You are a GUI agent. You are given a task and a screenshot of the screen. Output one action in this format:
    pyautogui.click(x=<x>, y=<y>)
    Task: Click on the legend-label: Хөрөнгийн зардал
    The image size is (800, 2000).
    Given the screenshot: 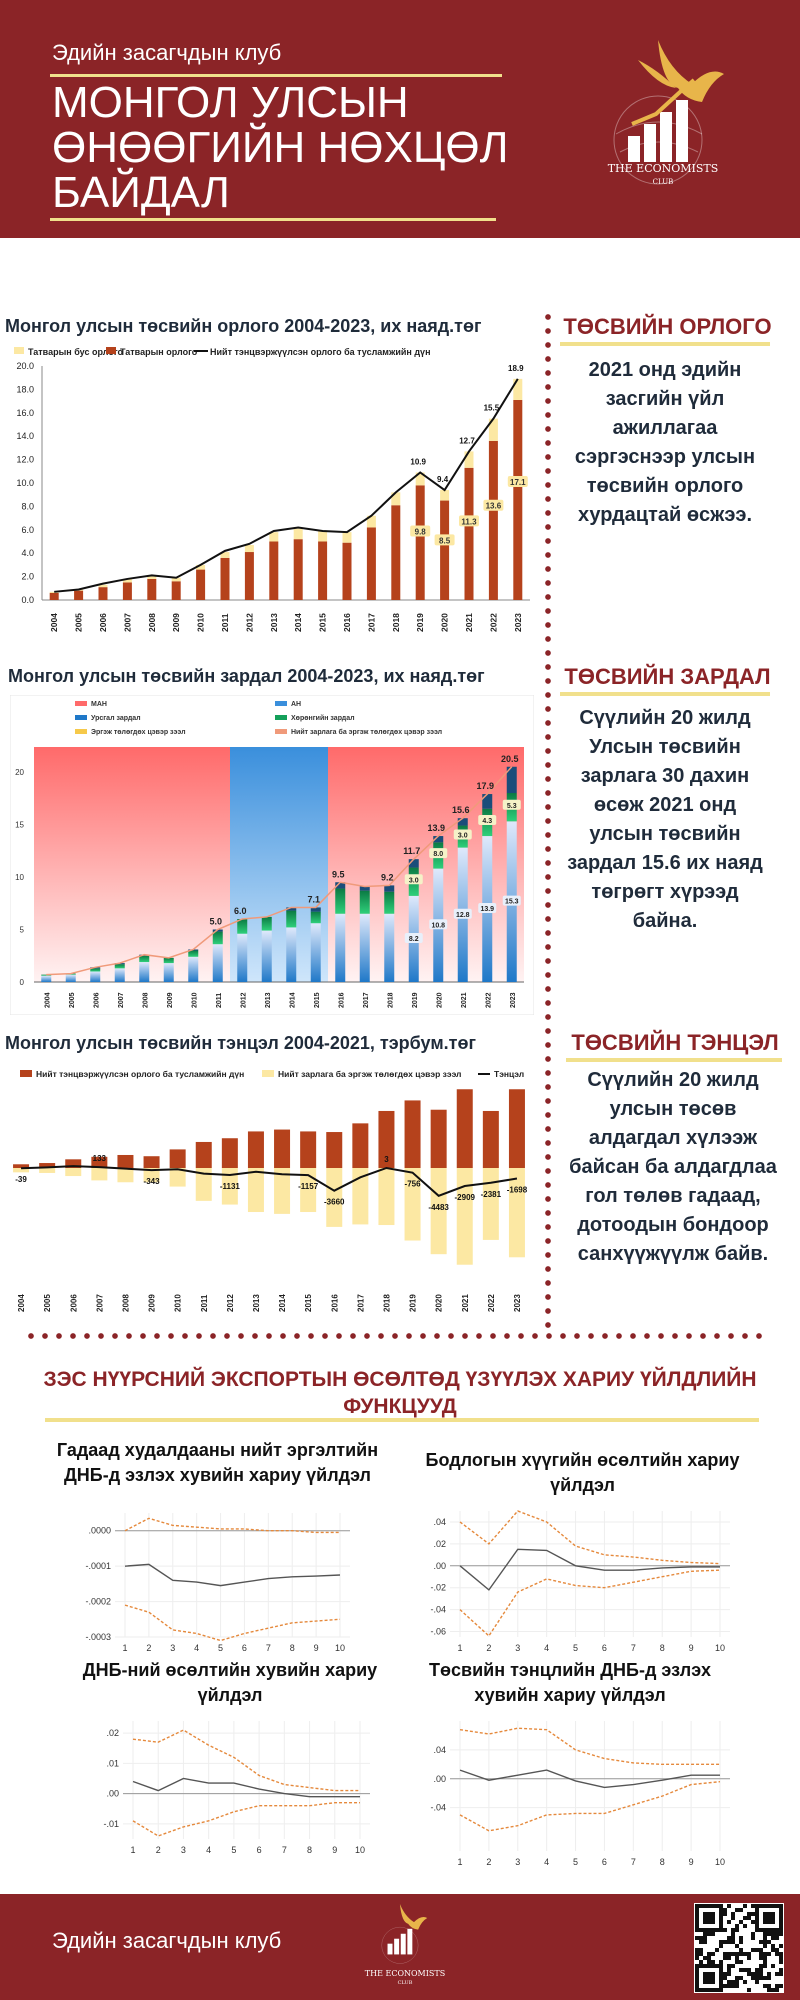 What is the action you would take?
    pyautogui.click(x=323, y=718)
    